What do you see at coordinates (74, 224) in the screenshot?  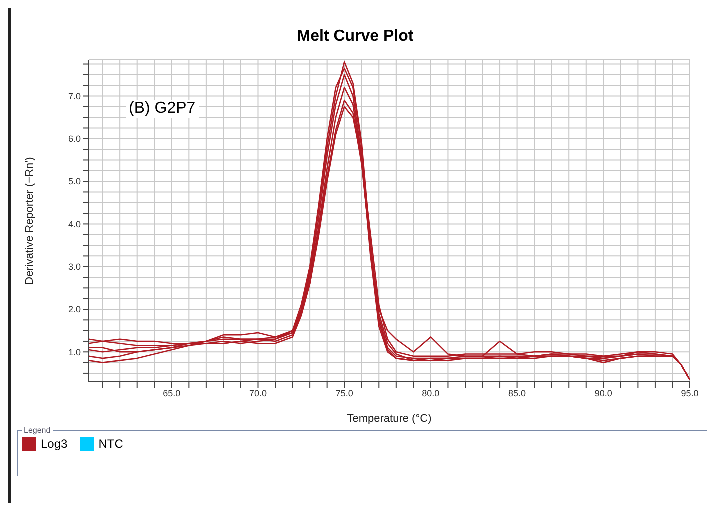 I see `y-tick-label: 4.0` at bounding box center [74, 224].